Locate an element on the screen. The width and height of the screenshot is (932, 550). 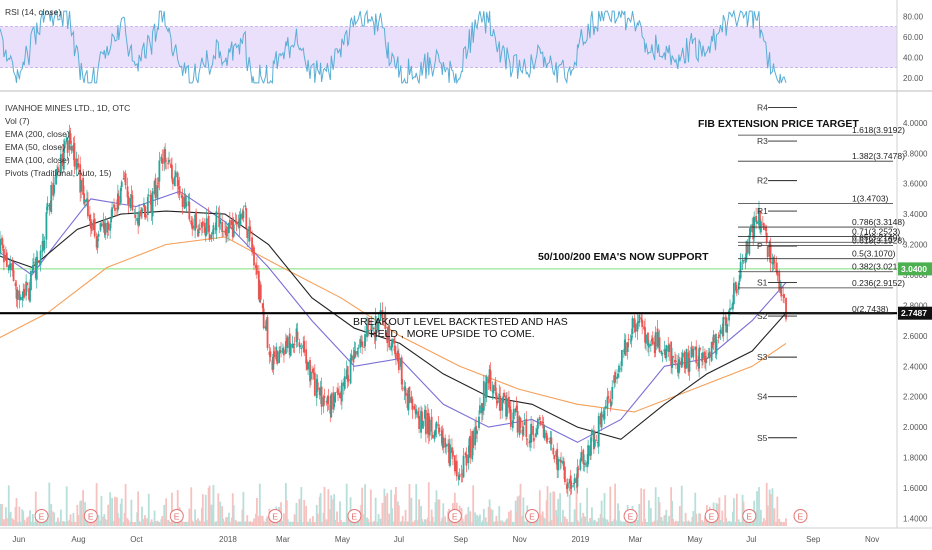
rsi-tick-label: 20.00 is located at coordinates (913, 78).